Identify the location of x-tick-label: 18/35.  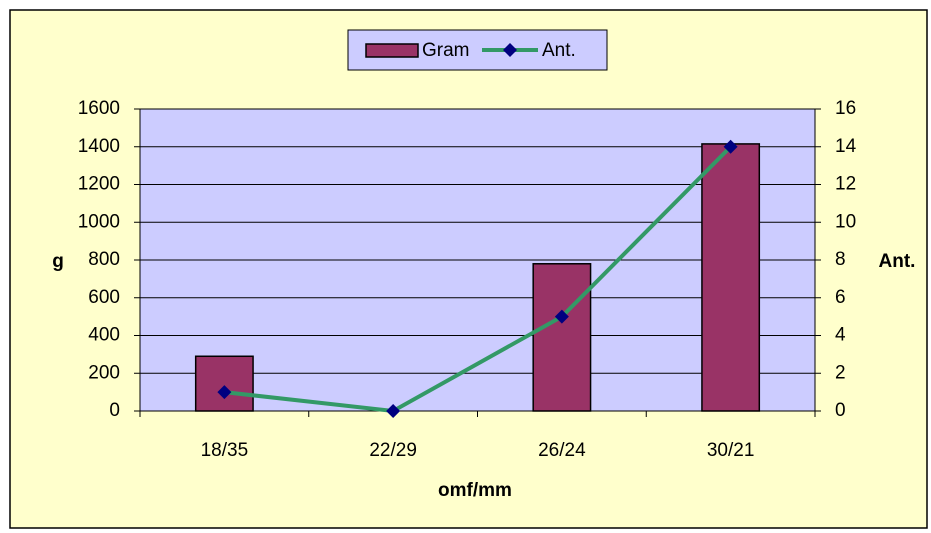
(225, 450).